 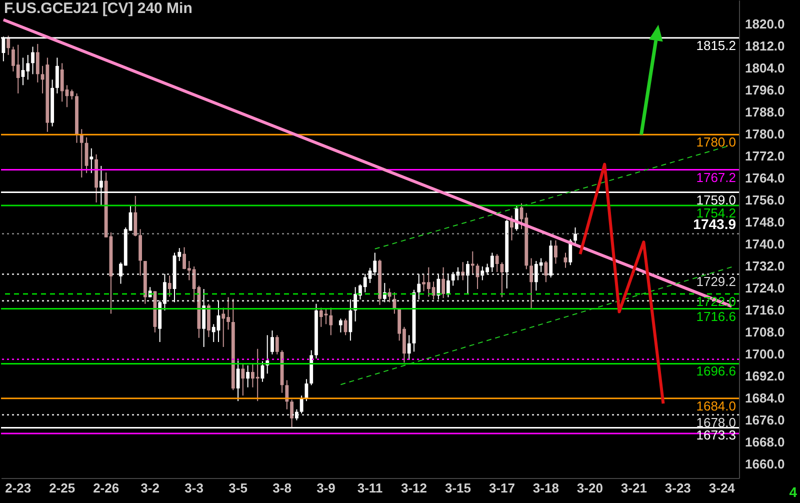 I want to click on x-tick-label: 3-24, so click(x=722, y=488).